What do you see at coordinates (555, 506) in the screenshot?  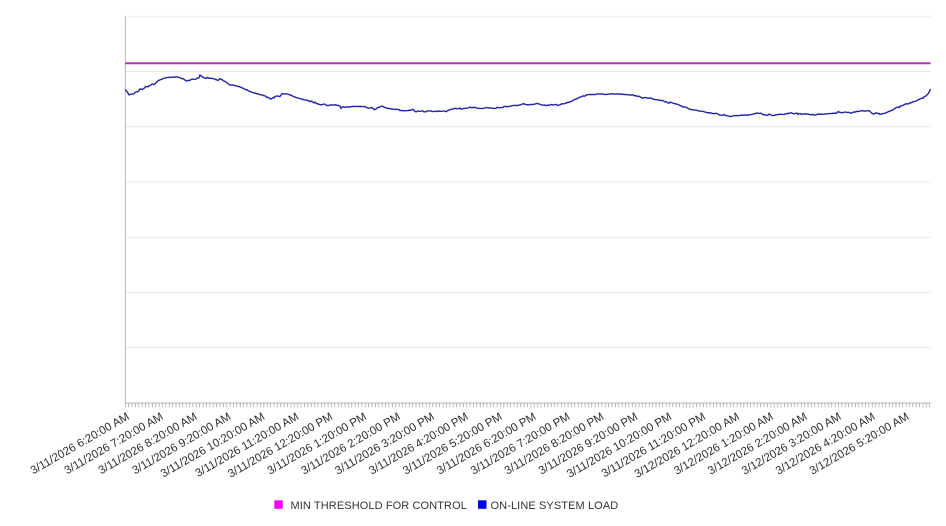 I see `svg-text: ON-LINE SYSTEM LOAD` at bounding box center [555, 506].